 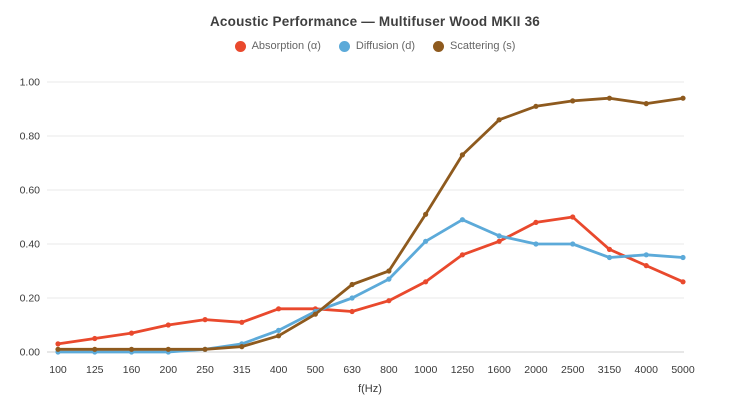 I want to click on x-tick-label: 315, so click(x=242, y=370).